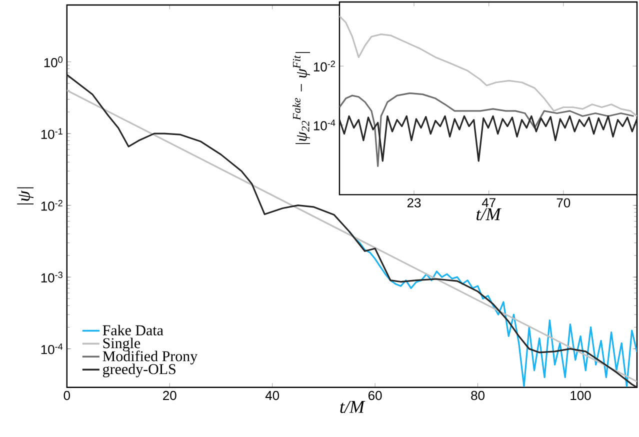  I want to click on x-tick-label: 0, so click(67, 395).